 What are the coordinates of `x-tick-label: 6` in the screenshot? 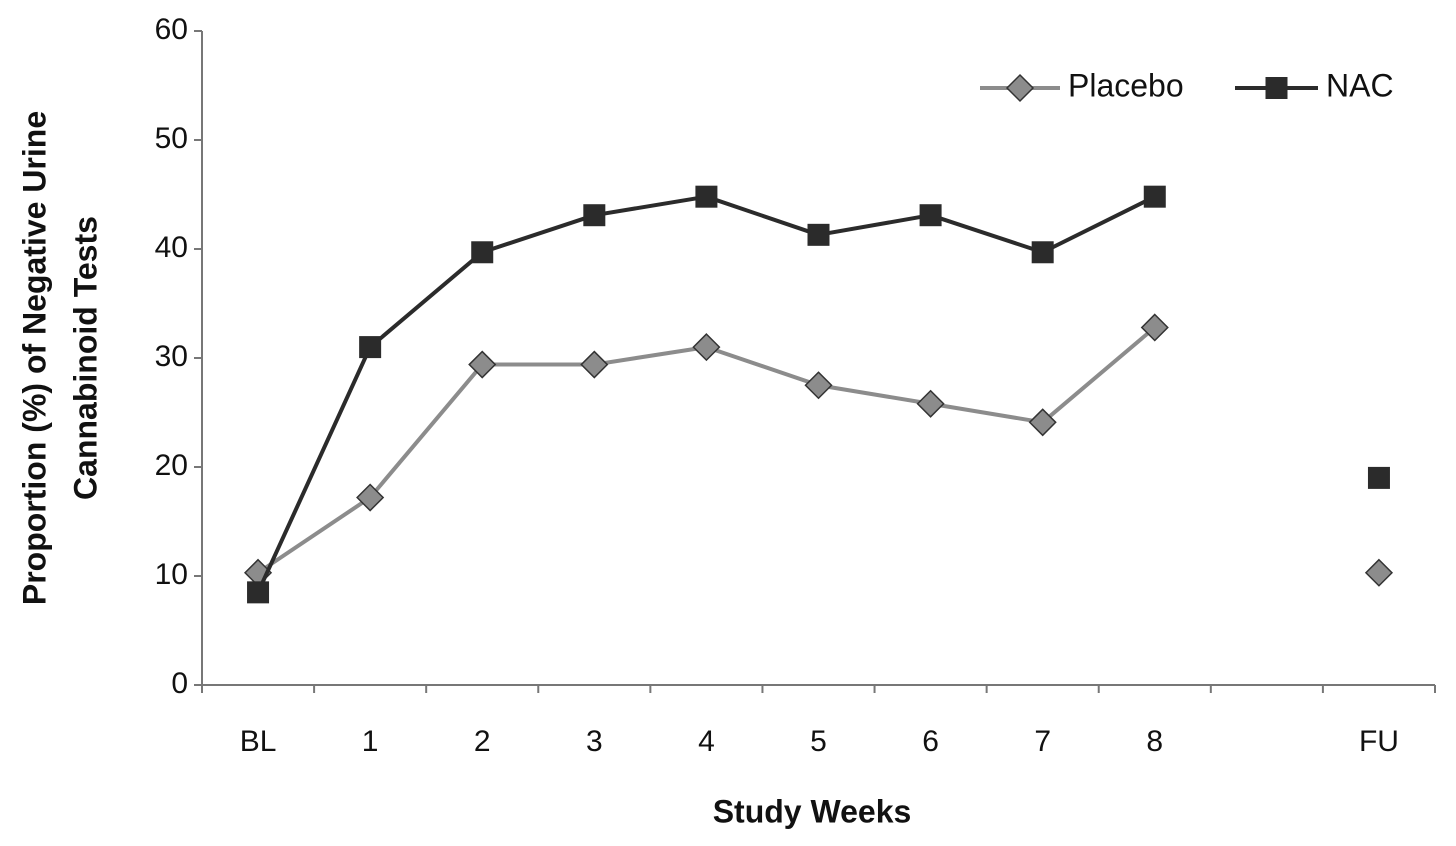 It's located at (930, 741).